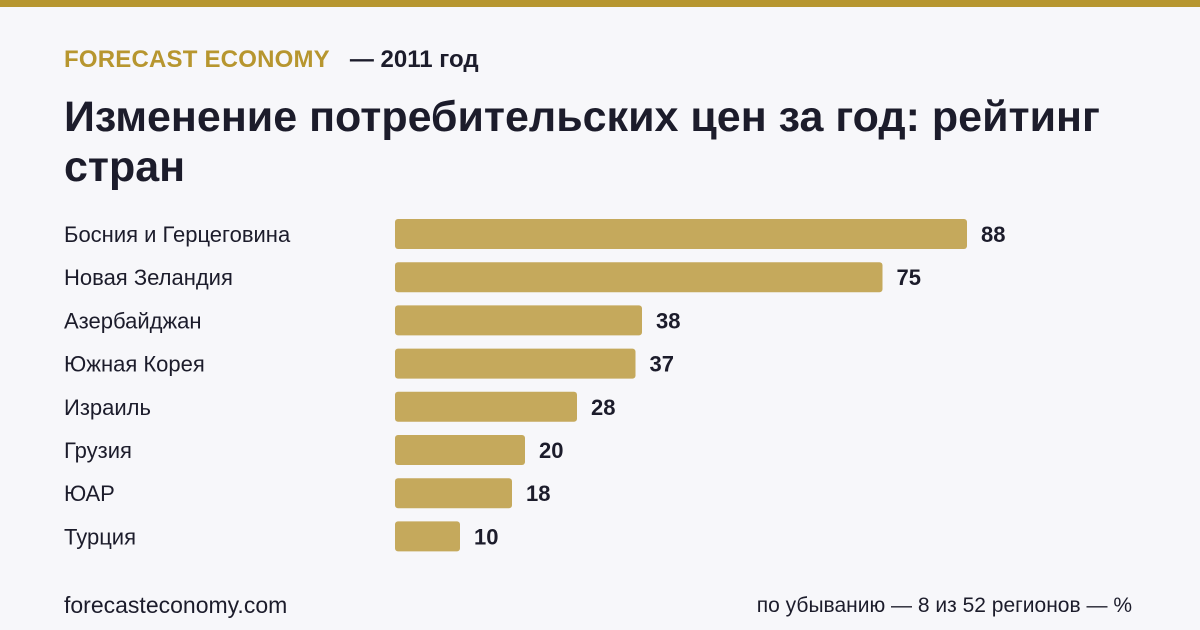 This screenshot has width=1200, height=630. I want to click on value-label: 28, so click(603, 407).